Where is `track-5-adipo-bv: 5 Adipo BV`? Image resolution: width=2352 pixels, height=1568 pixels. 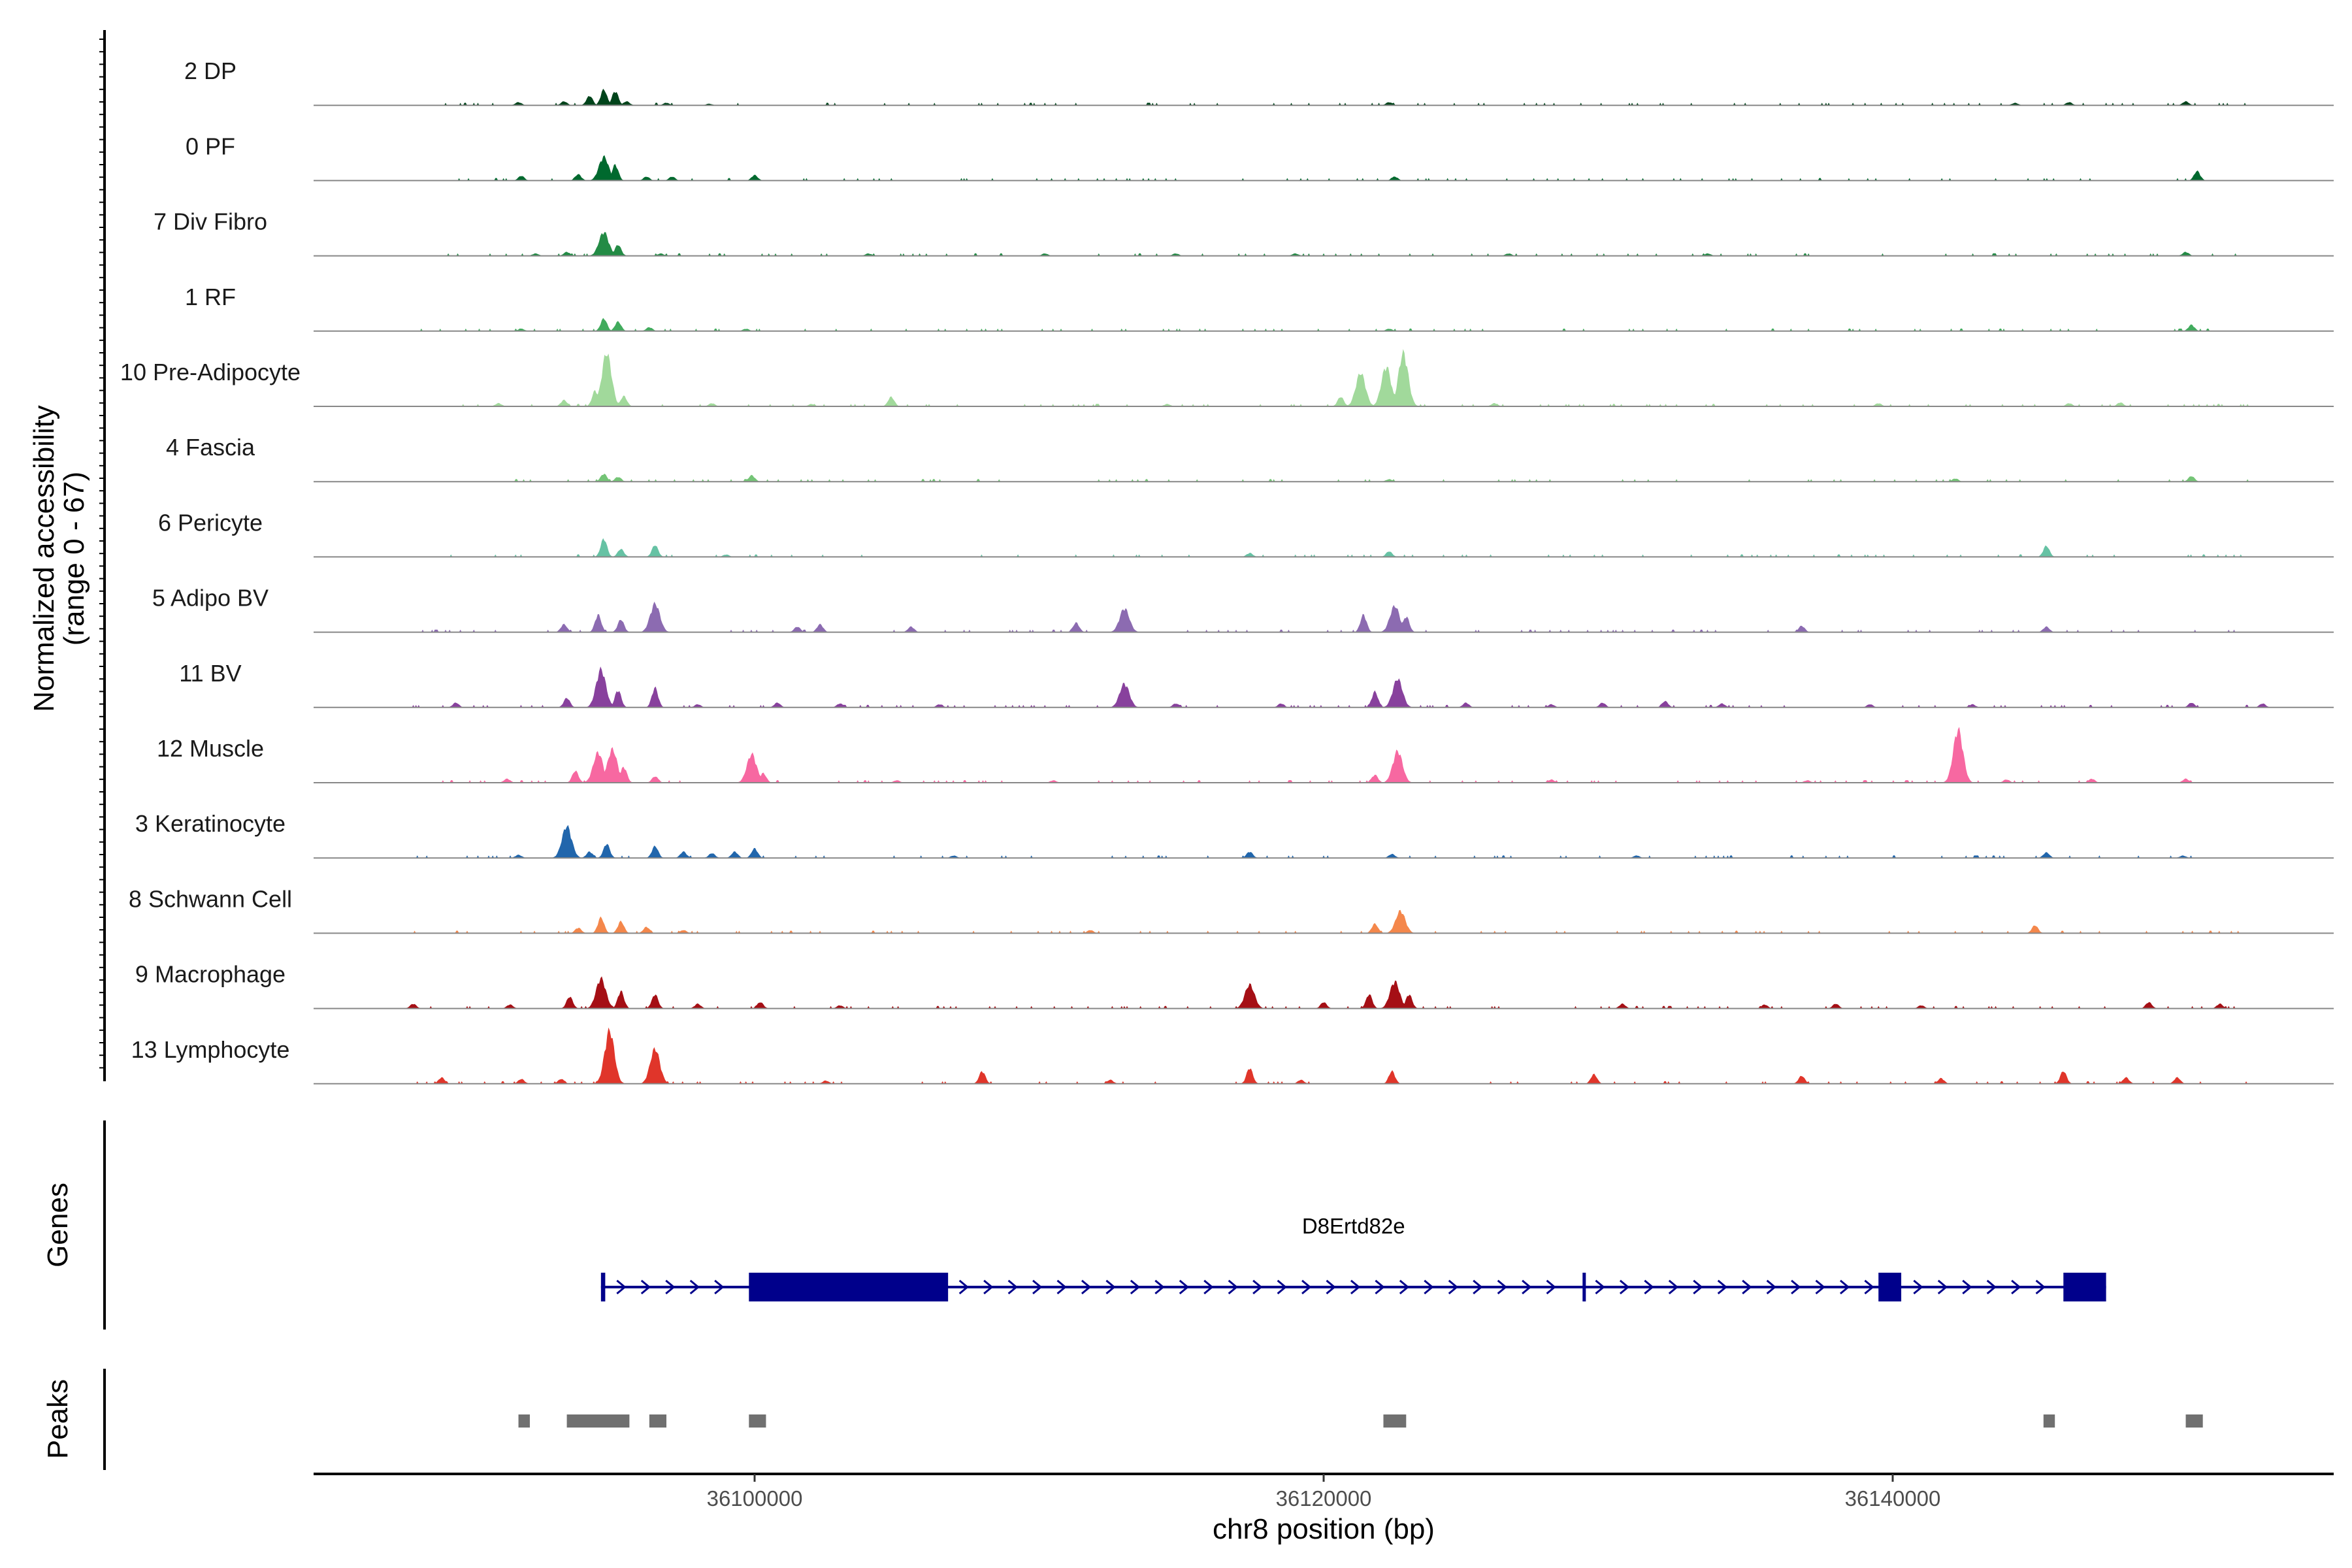
track-5-adipo-bv: 5 Adipo BV is located at coordinates (1243, 609).